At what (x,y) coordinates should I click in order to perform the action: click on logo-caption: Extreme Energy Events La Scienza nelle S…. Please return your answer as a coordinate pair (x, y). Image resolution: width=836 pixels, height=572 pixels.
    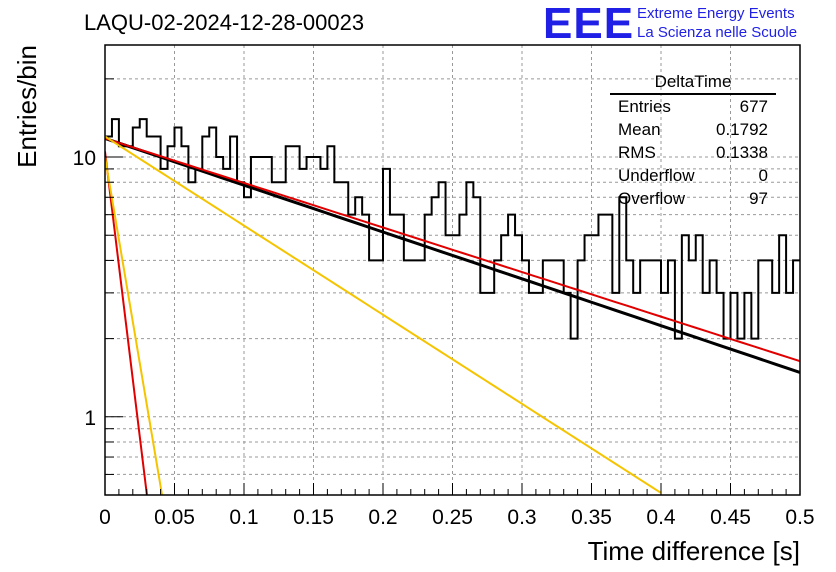
    Looking at the image, I should click on (717, 23).